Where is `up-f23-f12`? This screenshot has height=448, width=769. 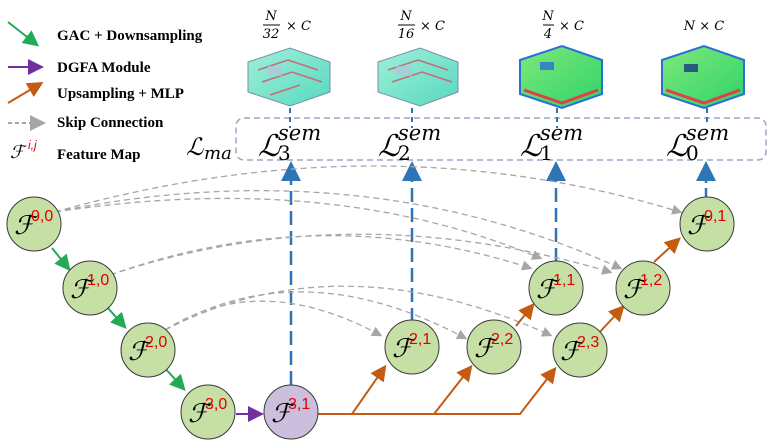 up-f23-f12 is located at coordinates (611, 320).